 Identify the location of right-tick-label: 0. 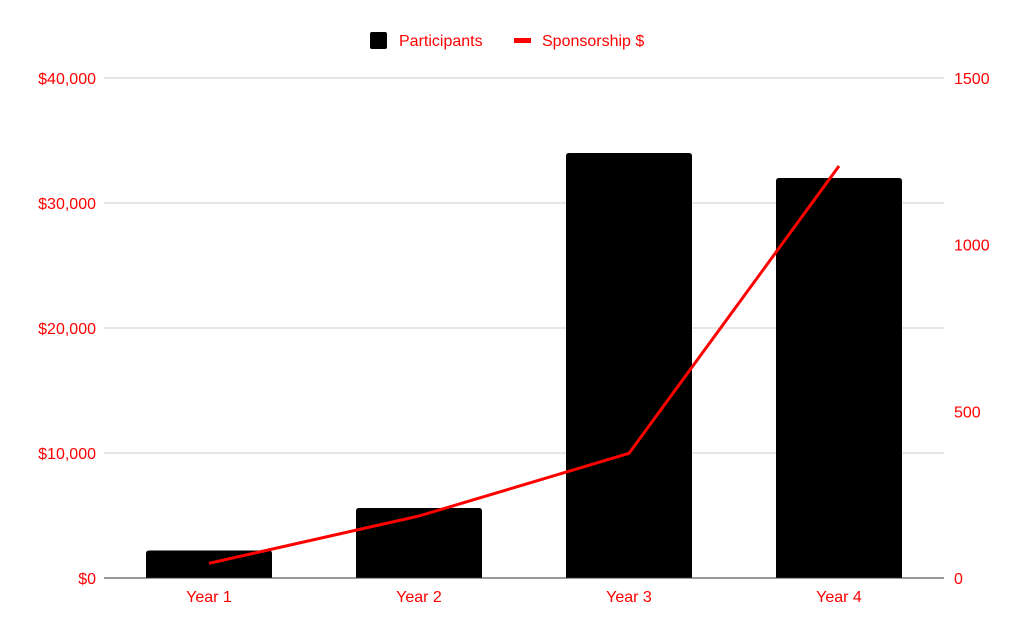
(958, 579).